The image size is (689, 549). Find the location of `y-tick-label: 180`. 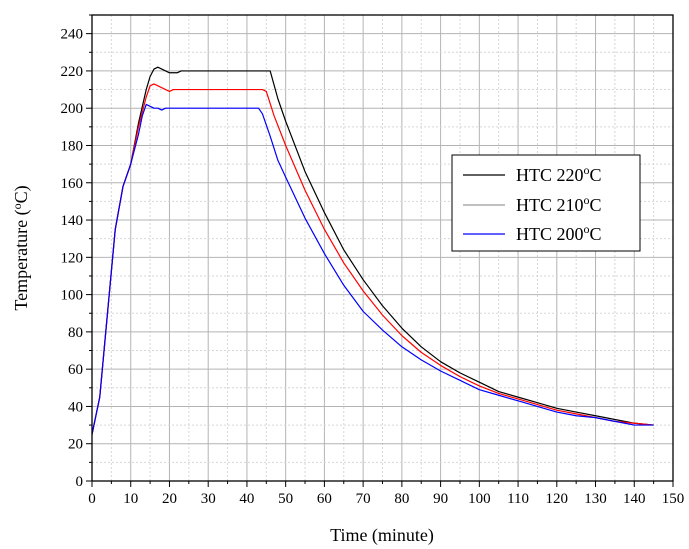

y-tick-label: 180 is located at coordinates (72, 146).